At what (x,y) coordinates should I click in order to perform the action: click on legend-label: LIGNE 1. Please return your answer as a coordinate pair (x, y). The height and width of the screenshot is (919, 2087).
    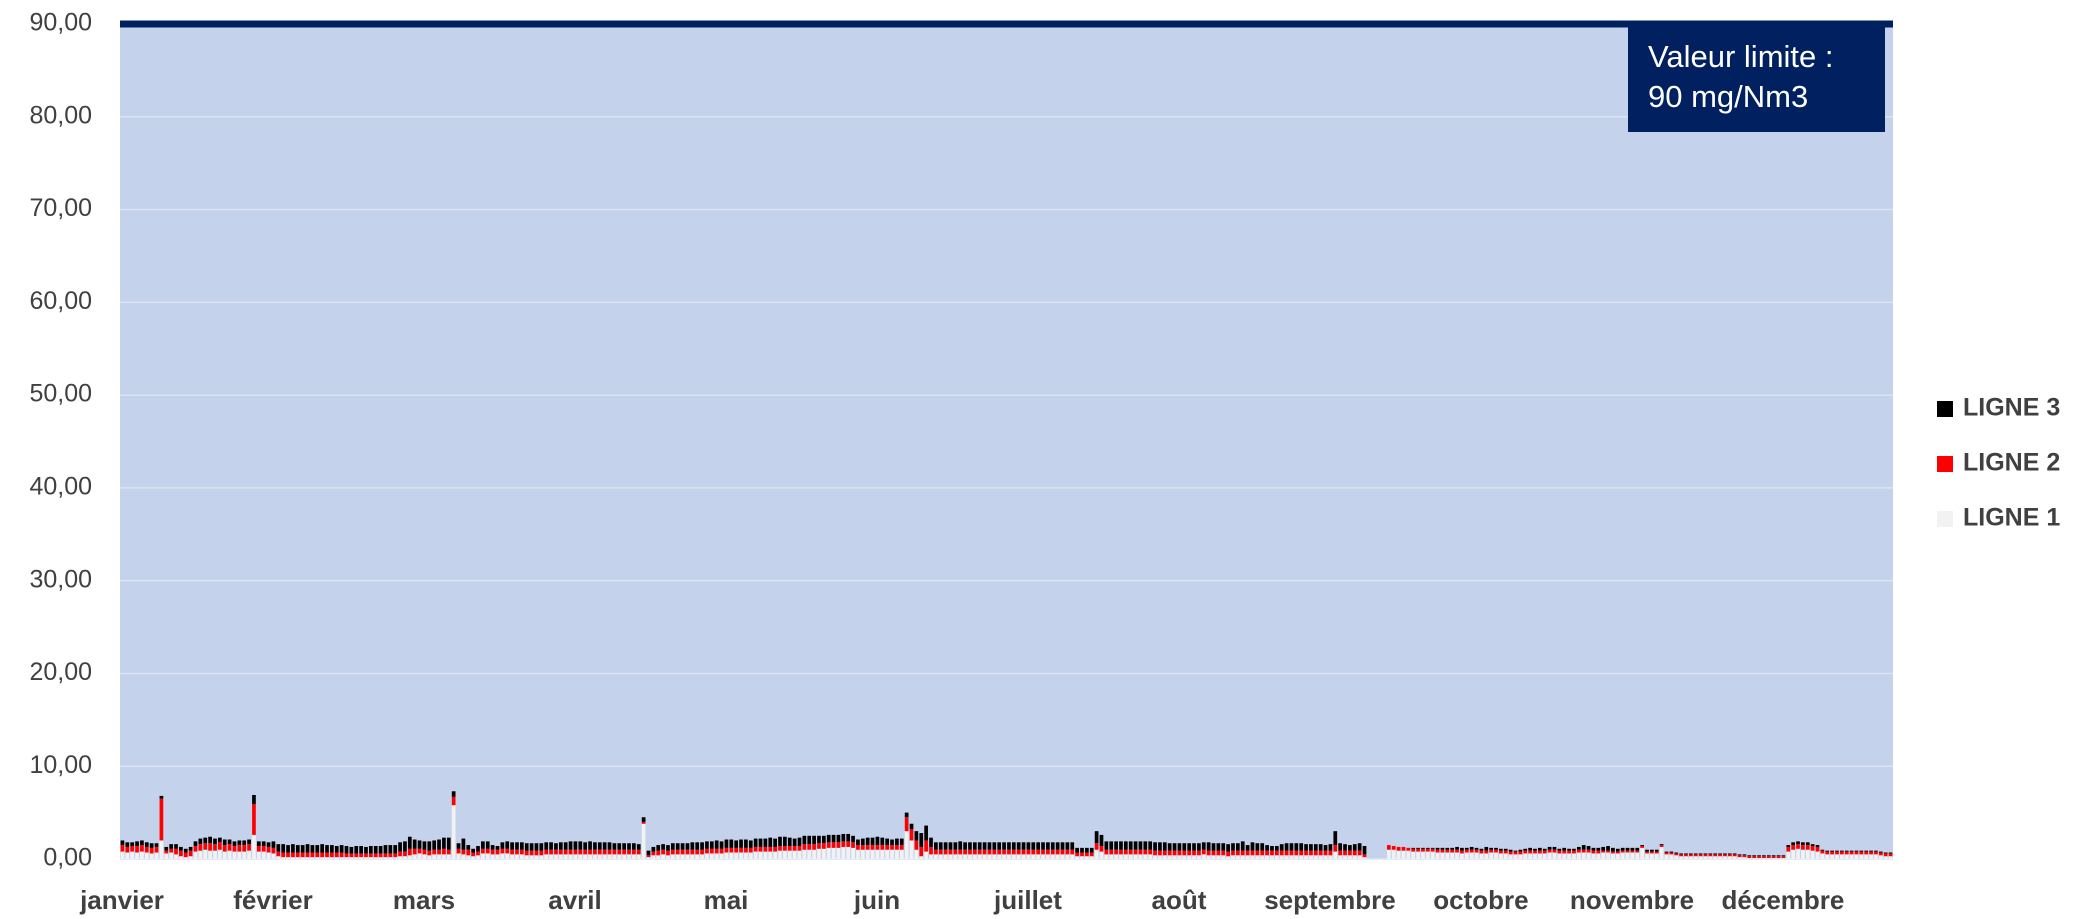
    Looking at the image, I should click on (2011, 518).